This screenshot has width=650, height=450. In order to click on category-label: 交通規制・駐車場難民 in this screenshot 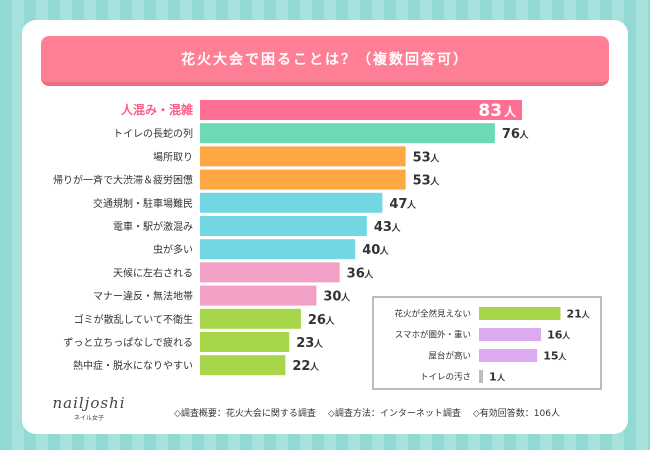, I will do `click(143, 203)`.